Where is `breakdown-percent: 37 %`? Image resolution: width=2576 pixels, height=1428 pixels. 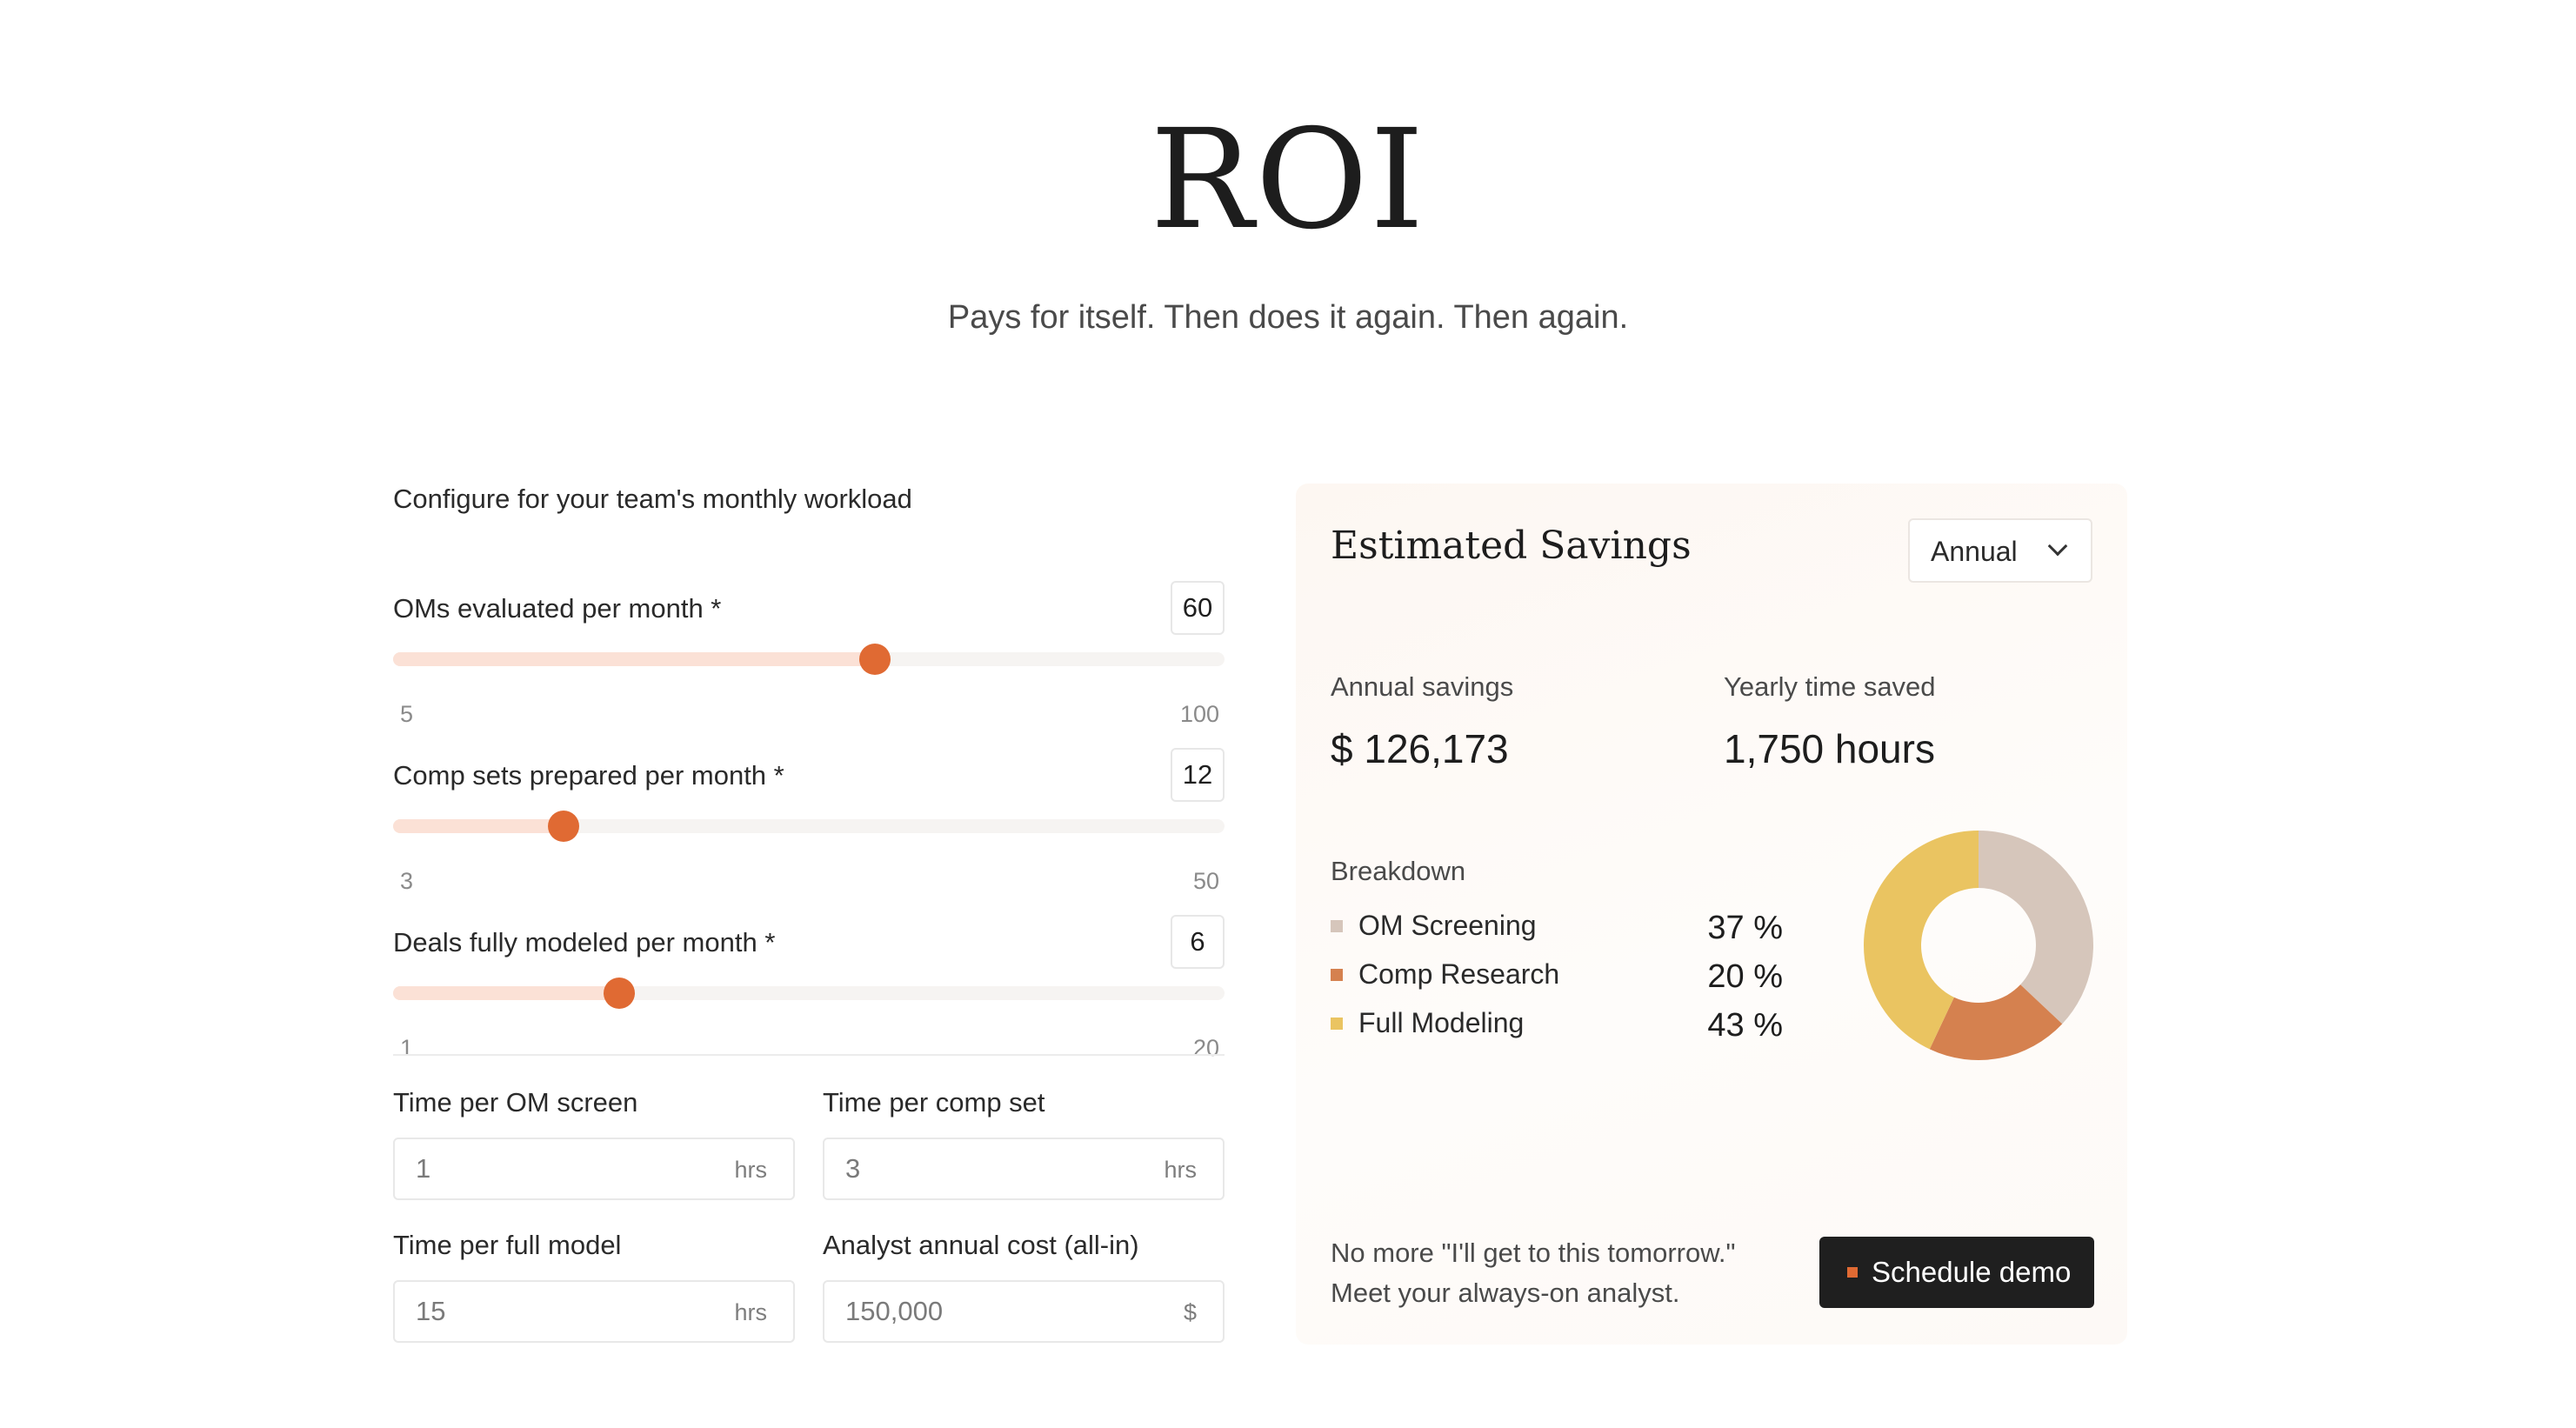 breakdown-percent: 37 % is located at coordinates (1745, 928).